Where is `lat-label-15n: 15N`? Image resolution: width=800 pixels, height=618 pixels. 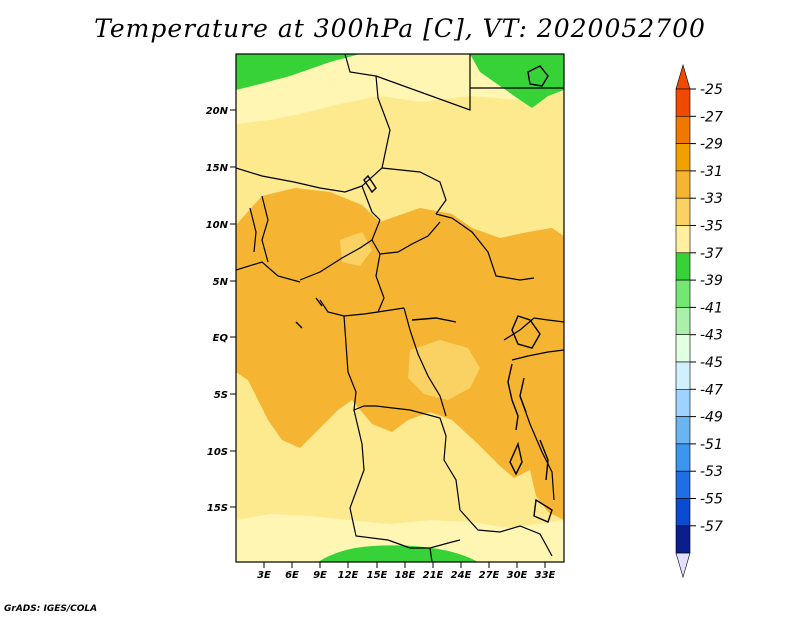 lat-label-15n: 15N is located at coordinates (217, 168).